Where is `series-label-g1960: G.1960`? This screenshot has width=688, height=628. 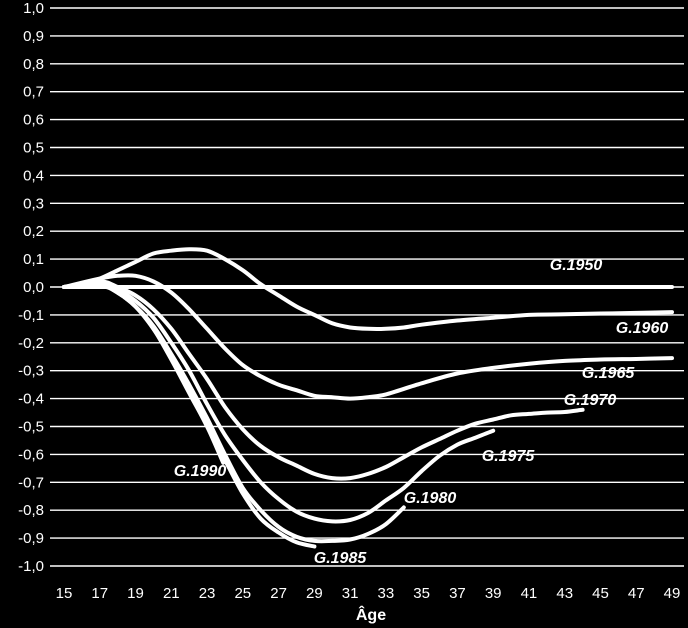
series-label-g1960: G.1960 is located at coordinates (642, 328).